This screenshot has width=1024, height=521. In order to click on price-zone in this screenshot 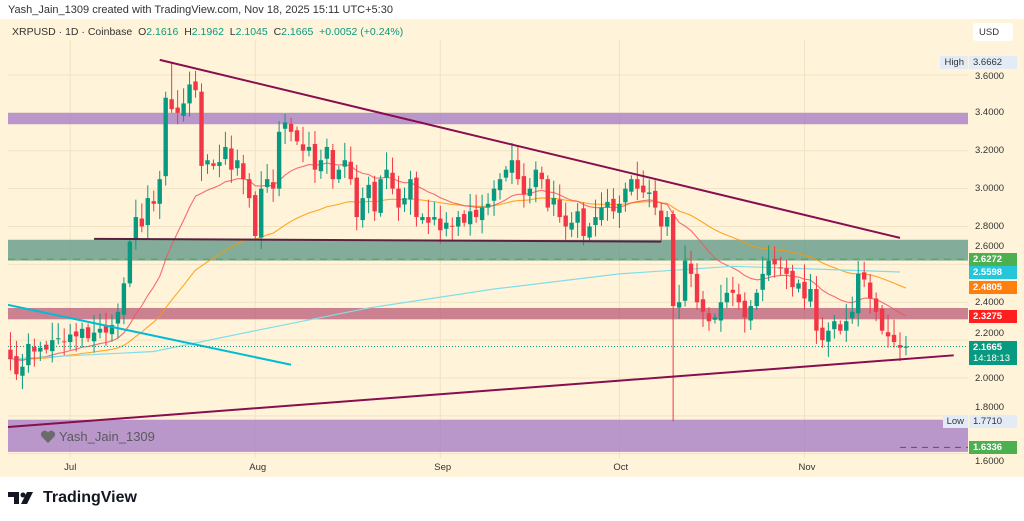, I will do `click(488, 313)`.